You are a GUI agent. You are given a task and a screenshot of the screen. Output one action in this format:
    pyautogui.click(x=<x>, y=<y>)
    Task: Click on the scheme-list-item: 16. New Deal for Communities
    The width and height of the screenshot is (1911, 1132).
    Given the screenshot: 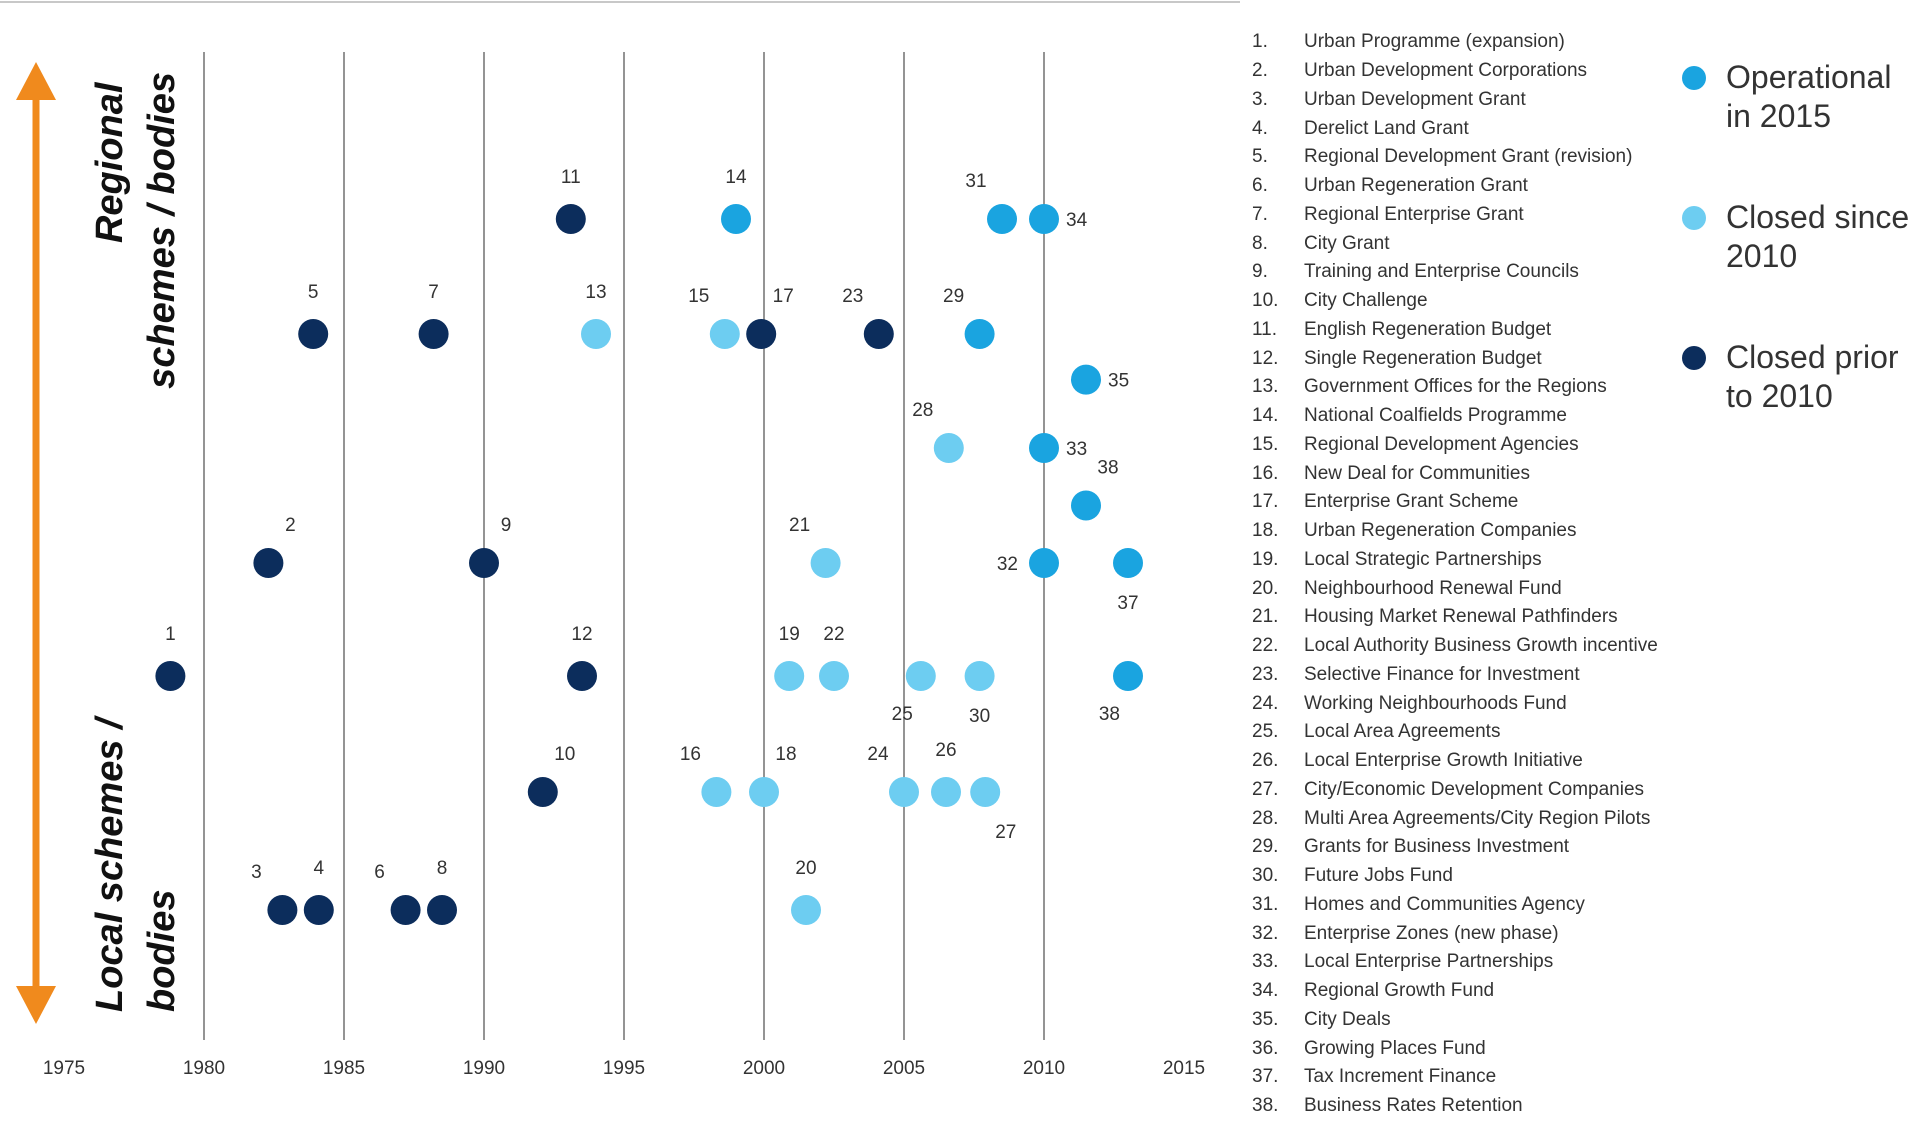 What is the action you would take?
    pyautogui.click(x=1455, y=473)
    